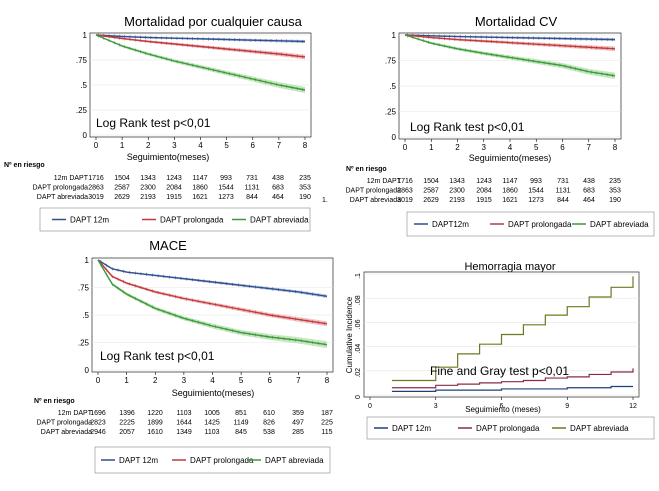 Image resolution: width=659 pixels, height=491 pixels. Describe the element at coordinates (502, 406) in the screenshot. I see `x-tick-label: 6` at that location.